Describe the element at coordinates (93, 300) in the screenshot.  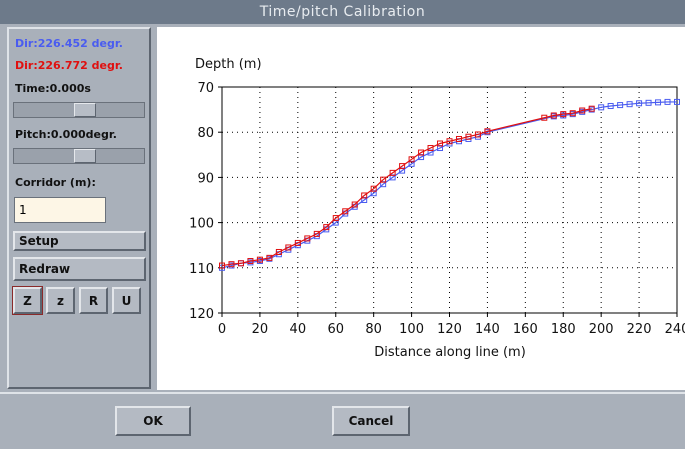
I see `tool-button: R` at that location.